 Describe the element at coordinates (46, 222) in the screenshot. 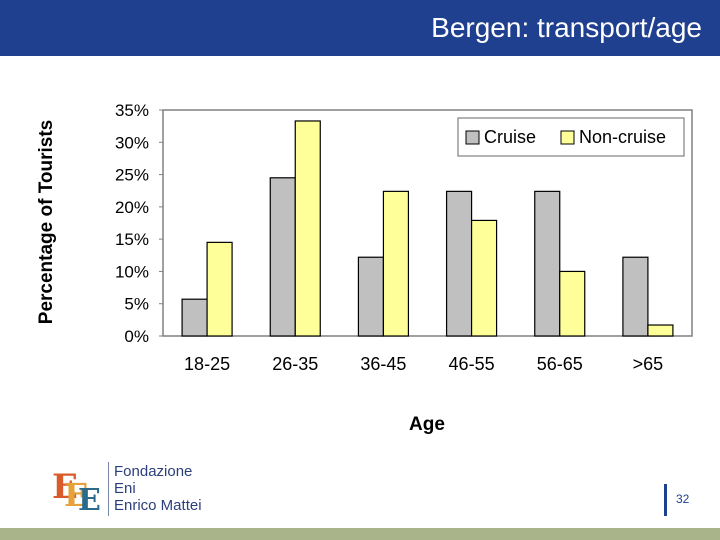

I see `y-axis-title: Percentage of Tourists` at that location.